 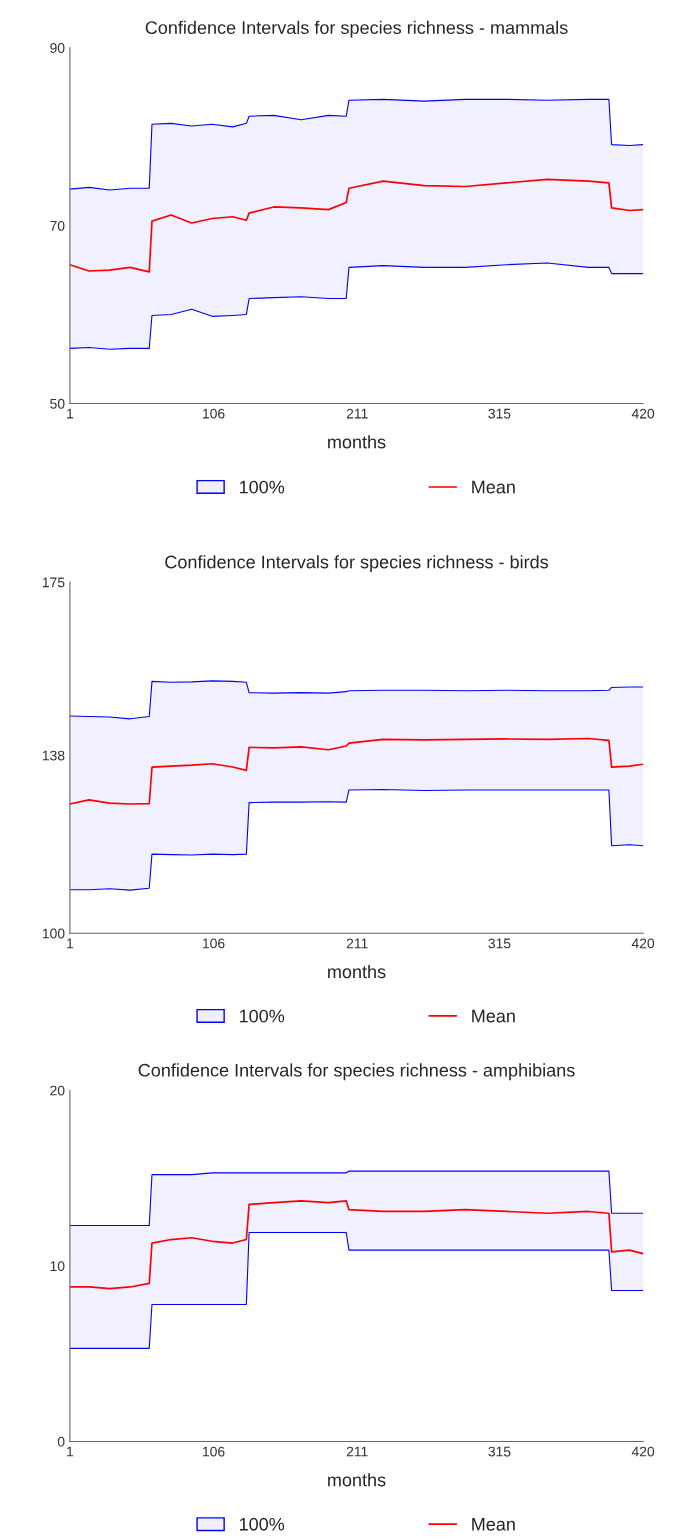 I want to click on chart-title: Confidence Intervals for species richness - mammals, so click(x=356, y=29).